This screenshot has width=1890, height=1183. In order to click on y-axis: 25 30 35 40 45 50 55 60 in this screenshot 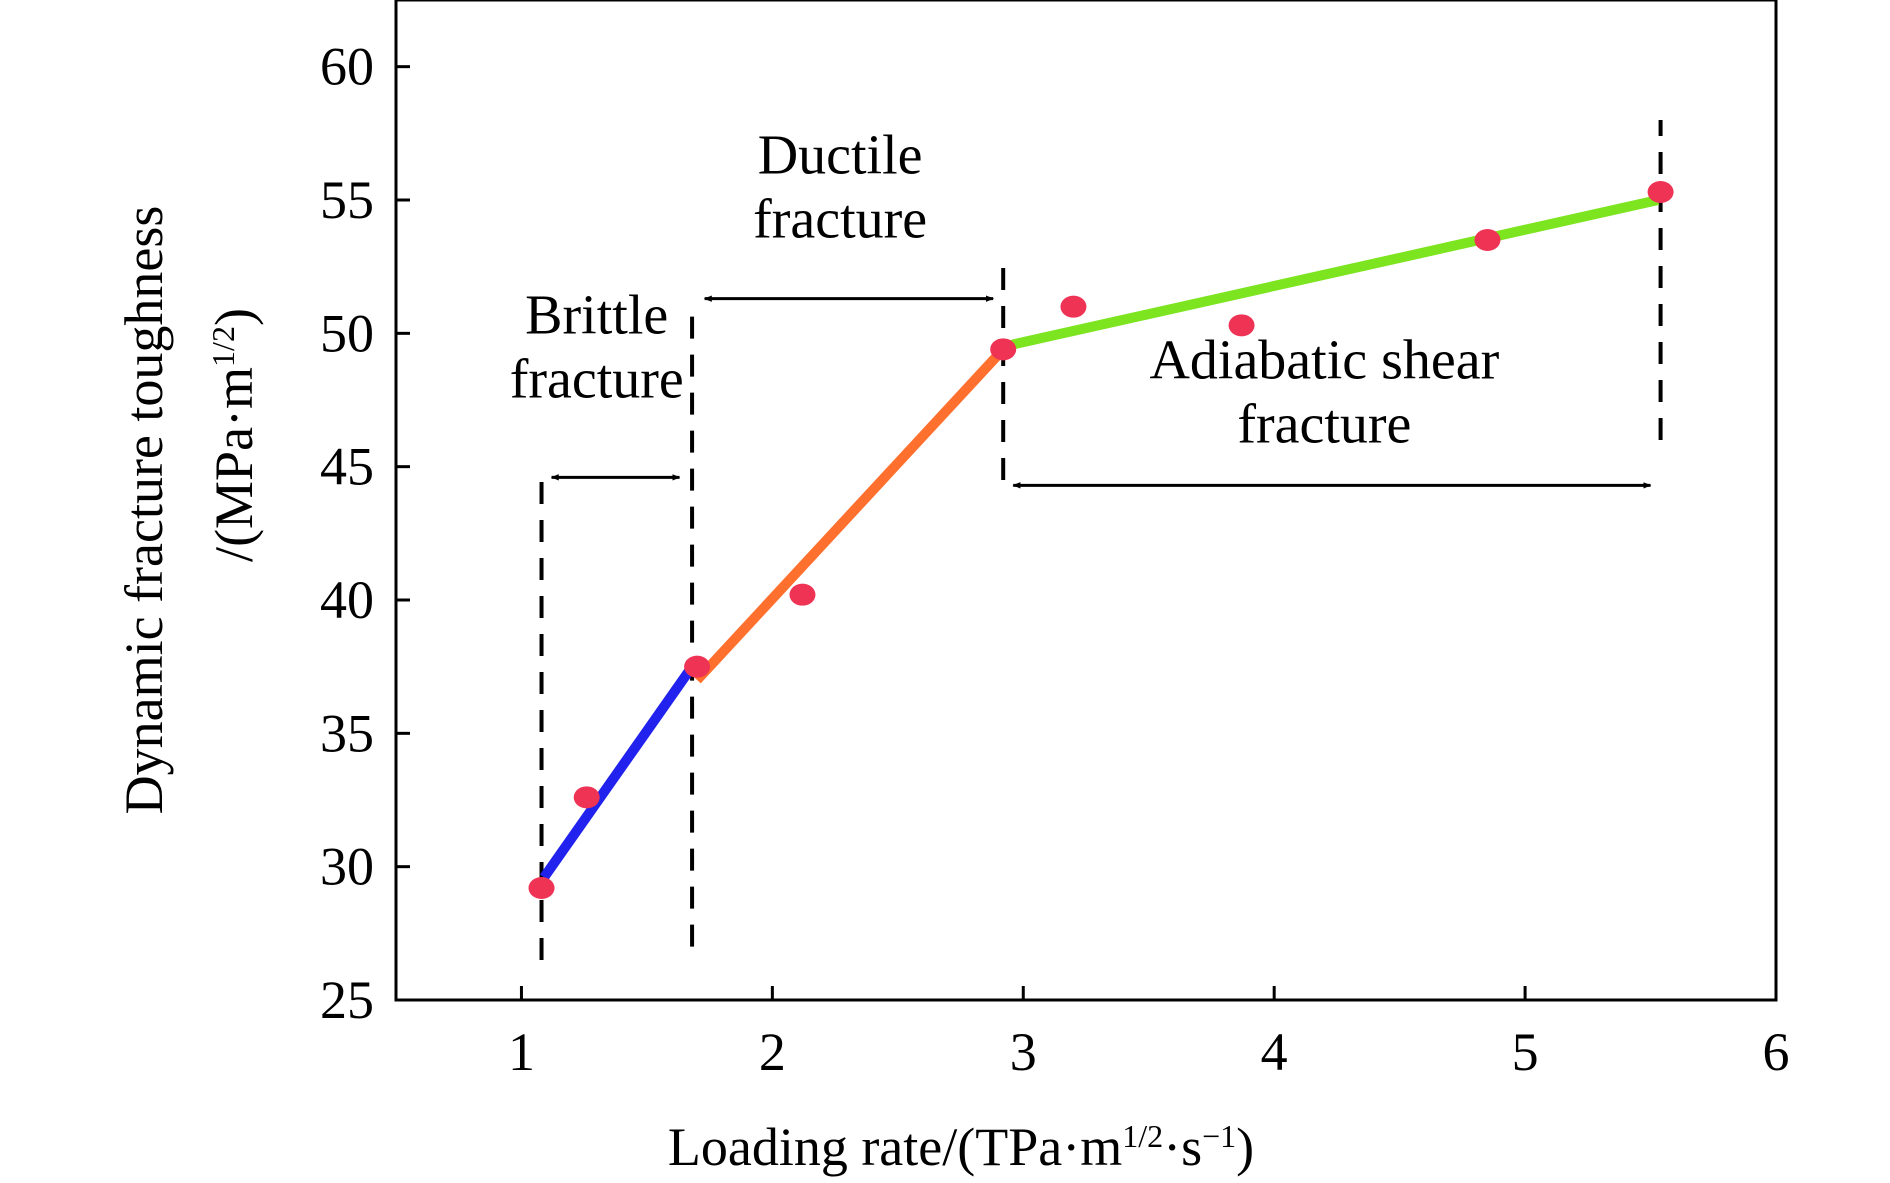, I will do `click(365, 533)`.